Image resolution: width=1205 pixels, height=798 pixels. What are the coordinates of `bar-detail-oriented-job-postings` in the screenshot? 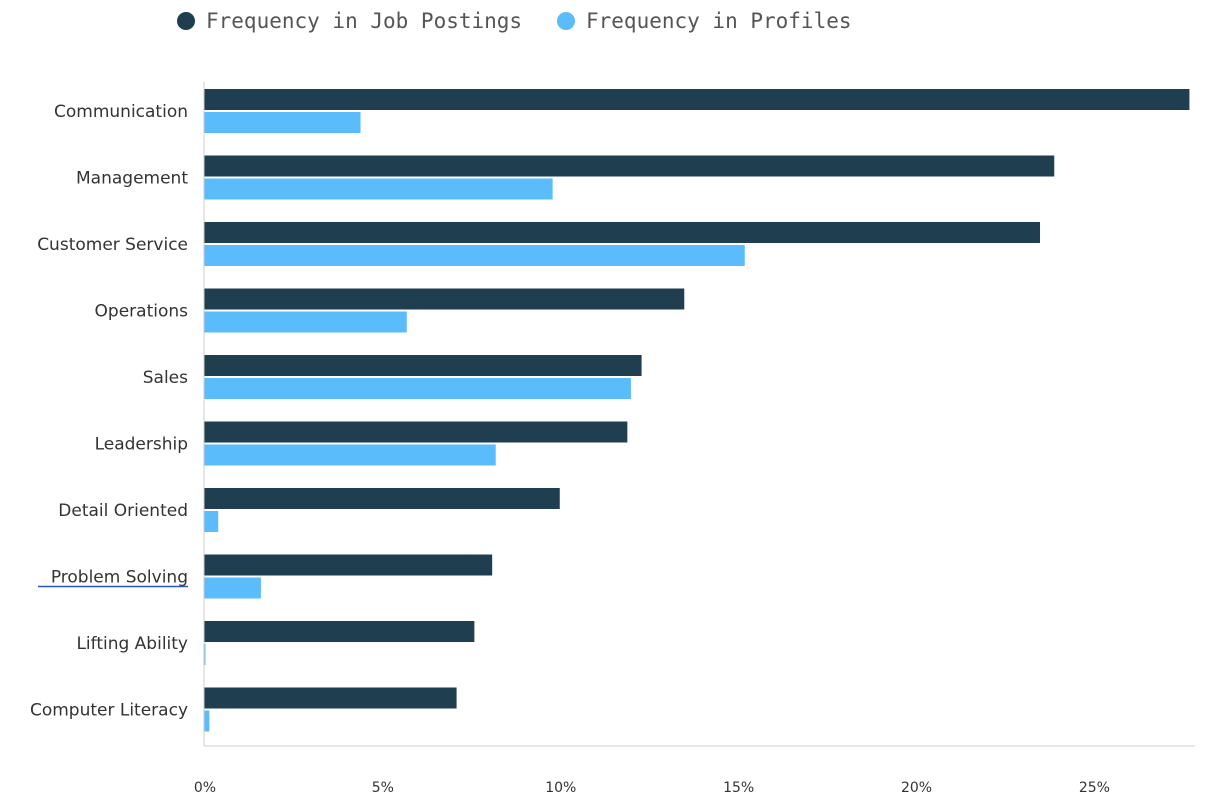 It's located at (382, 498).